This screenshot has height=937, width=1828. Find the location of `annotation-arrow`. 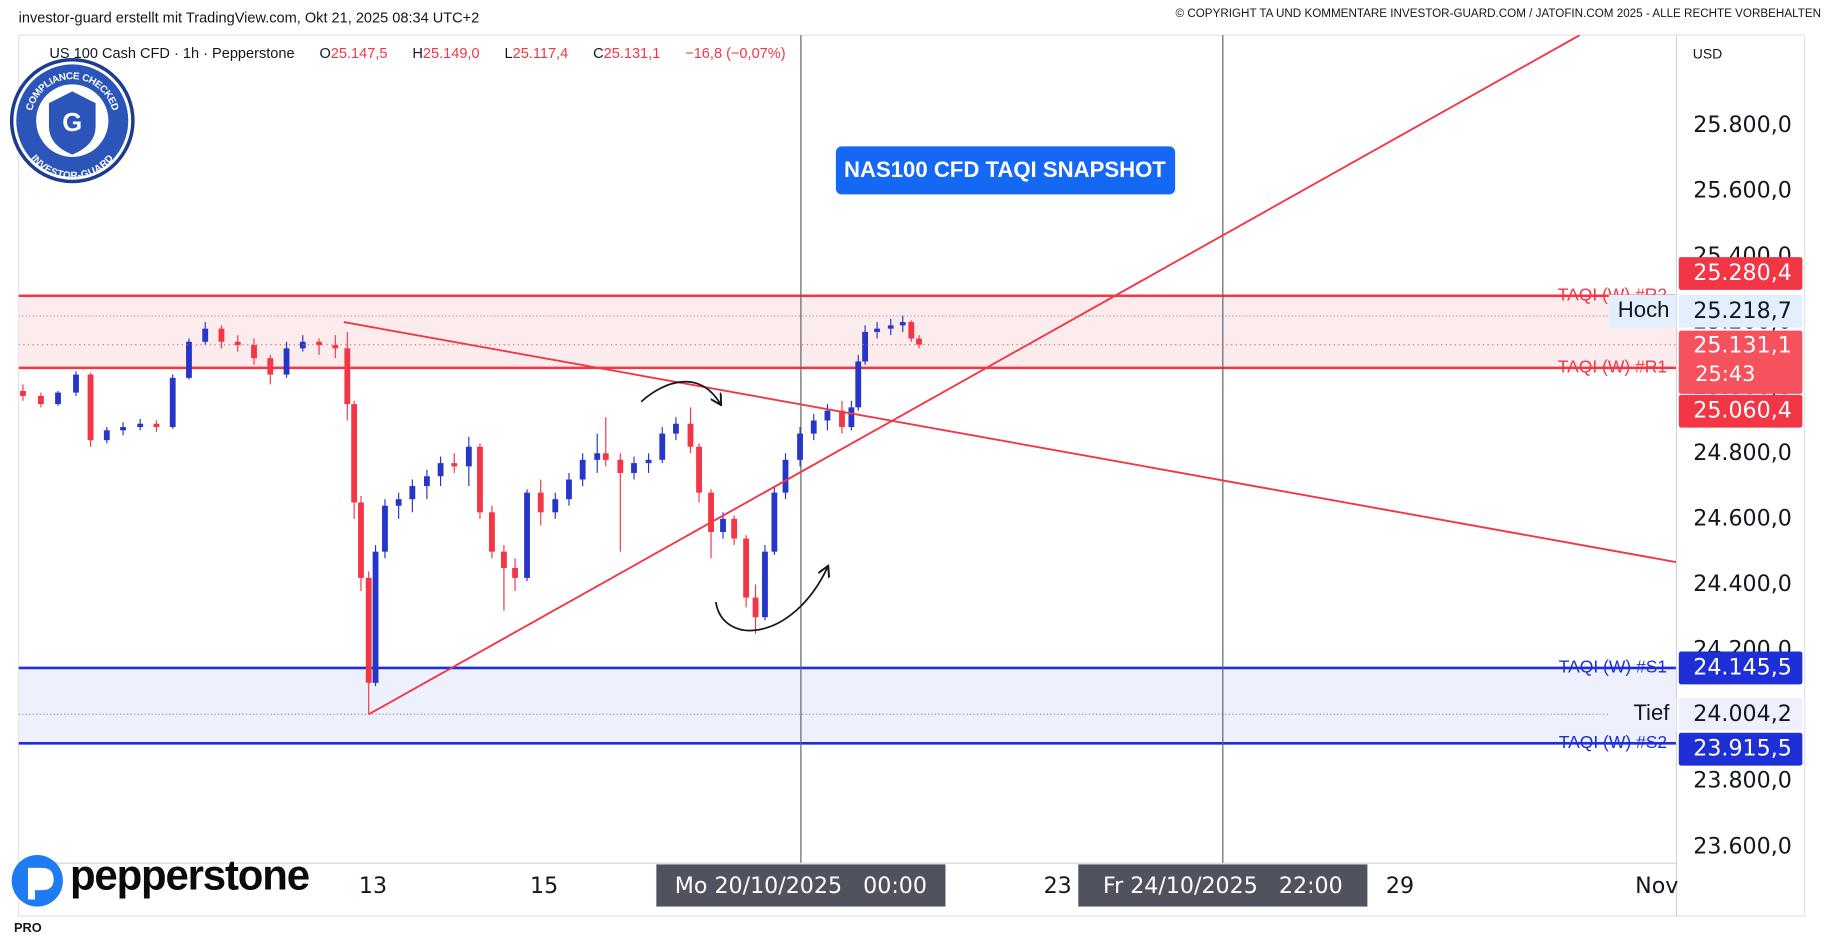

annotation-arrow is located at coordinates (771, 599).